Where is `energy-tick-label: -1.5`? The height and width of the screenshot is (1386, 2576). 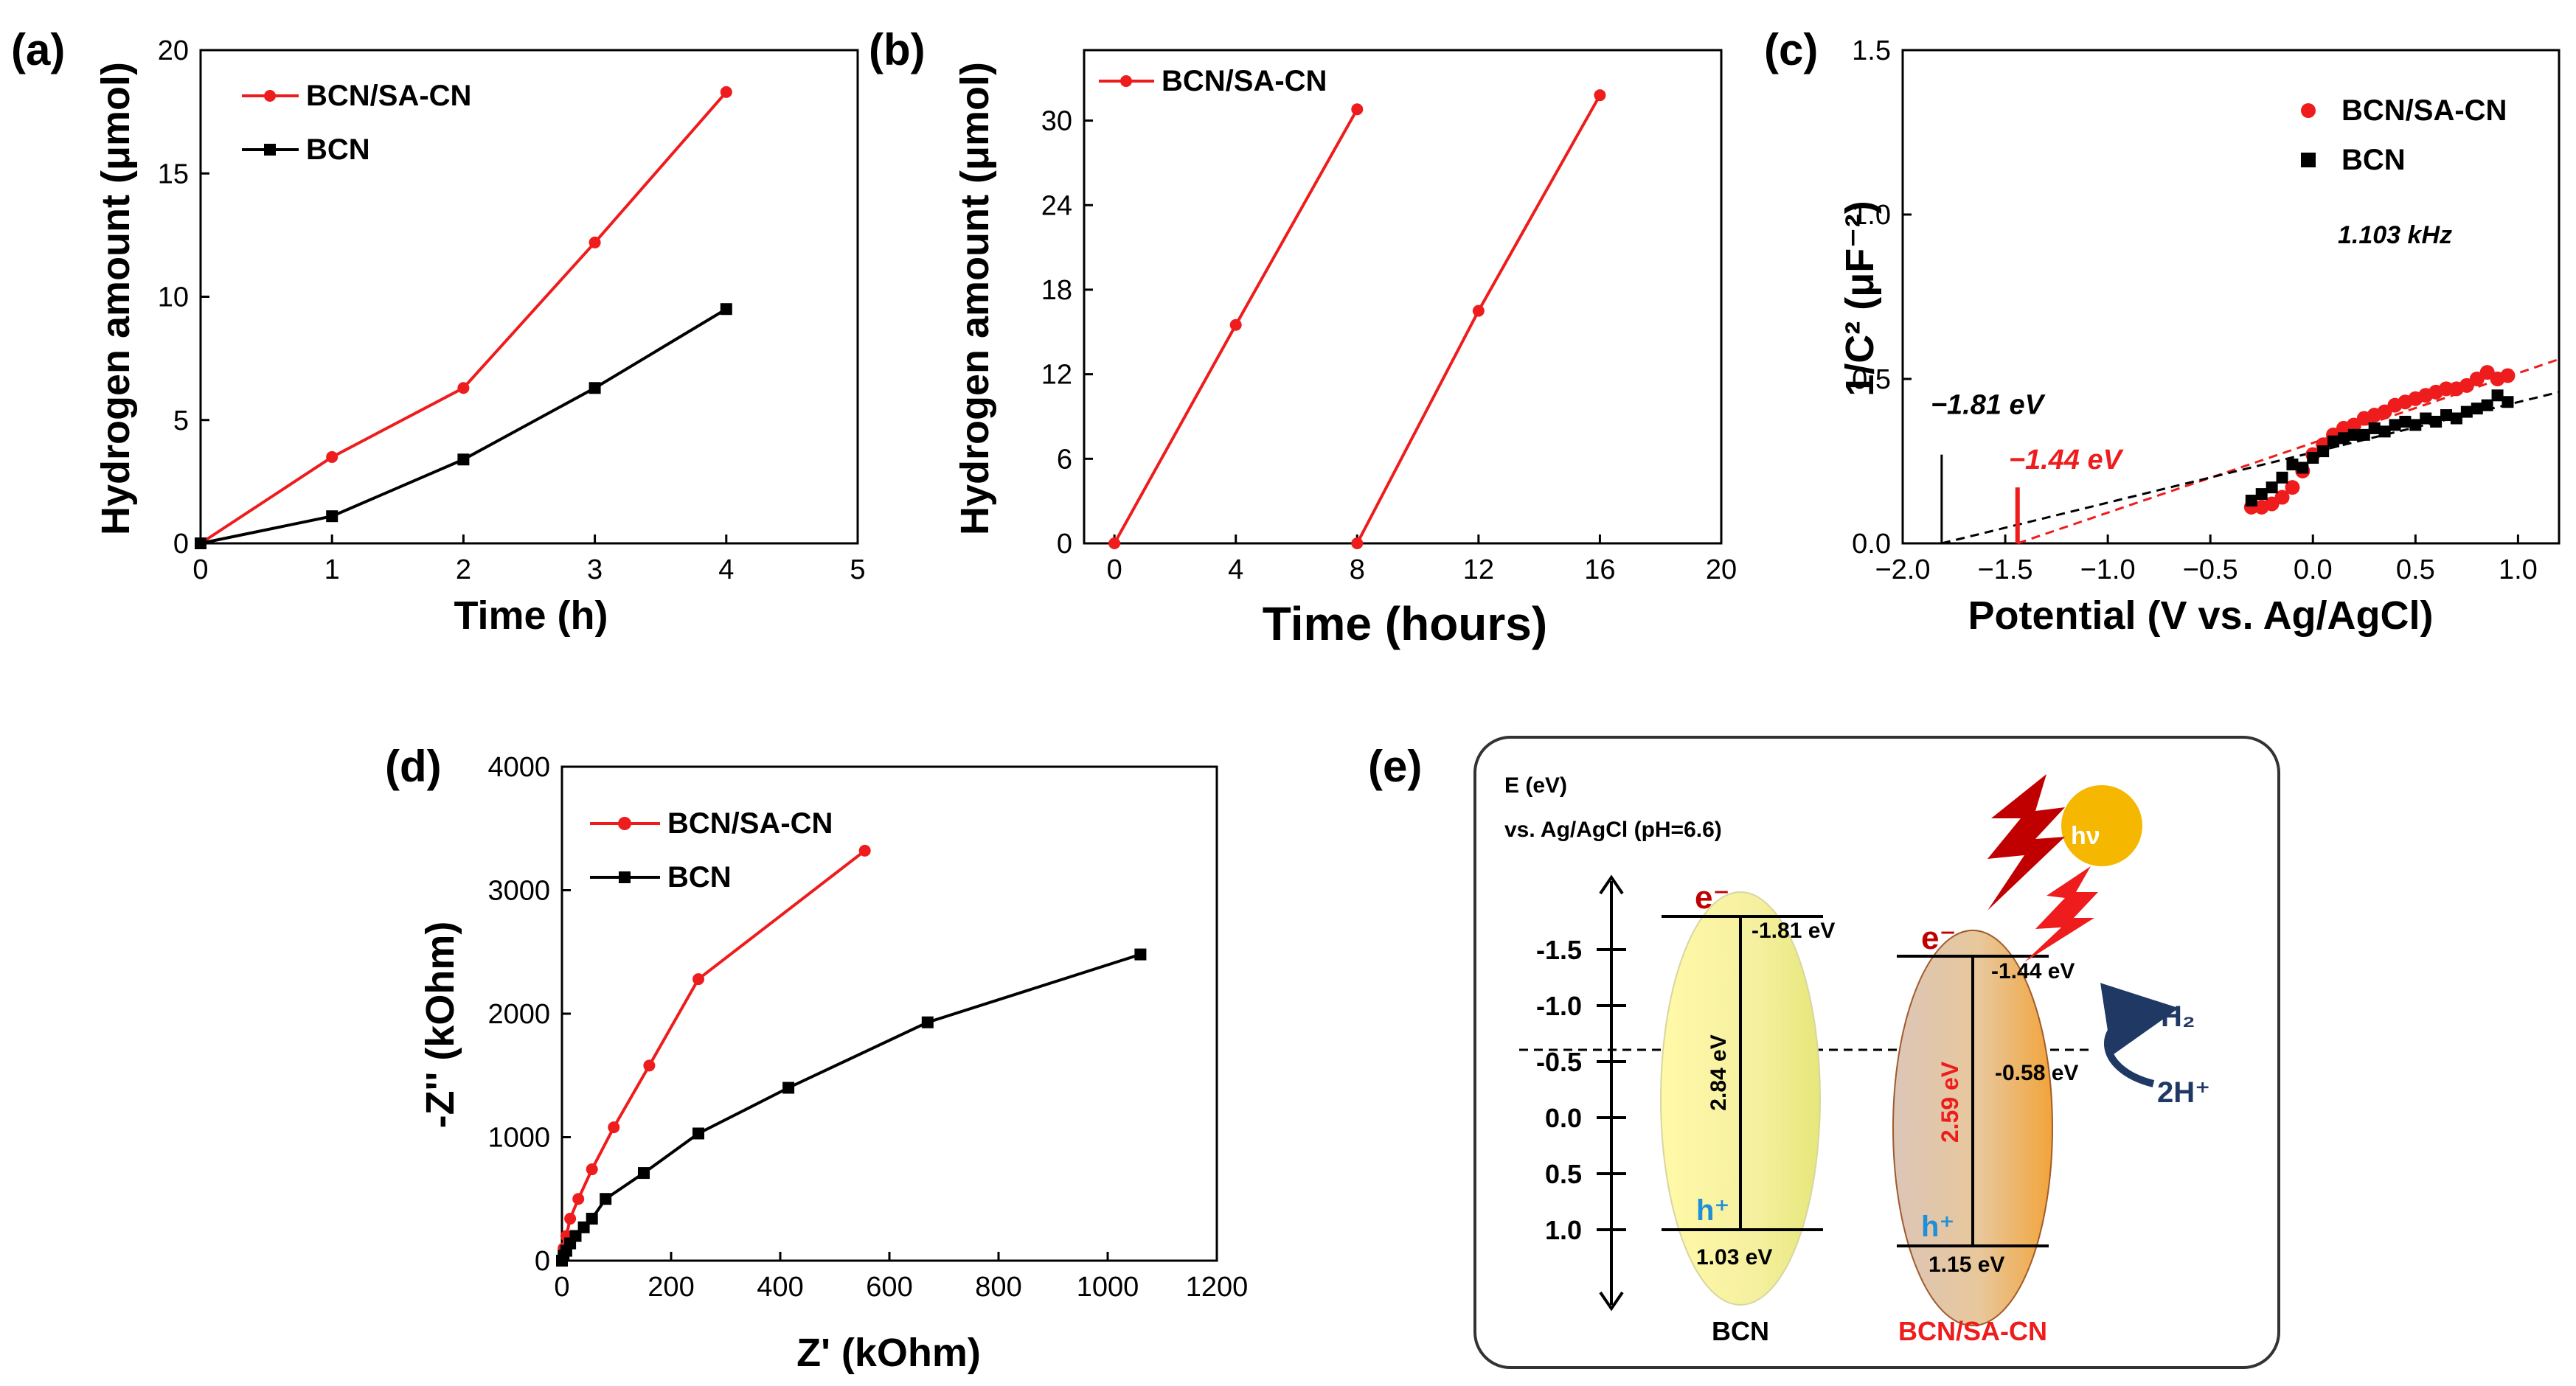
energy-tick-label: -1.5 is located at coordinates (1559, 950).